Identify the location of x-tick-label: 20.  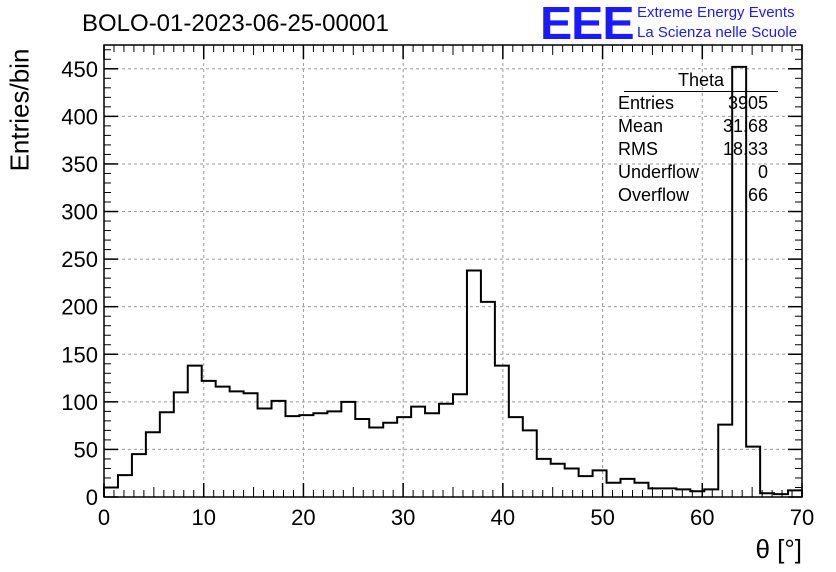
(303, 517).